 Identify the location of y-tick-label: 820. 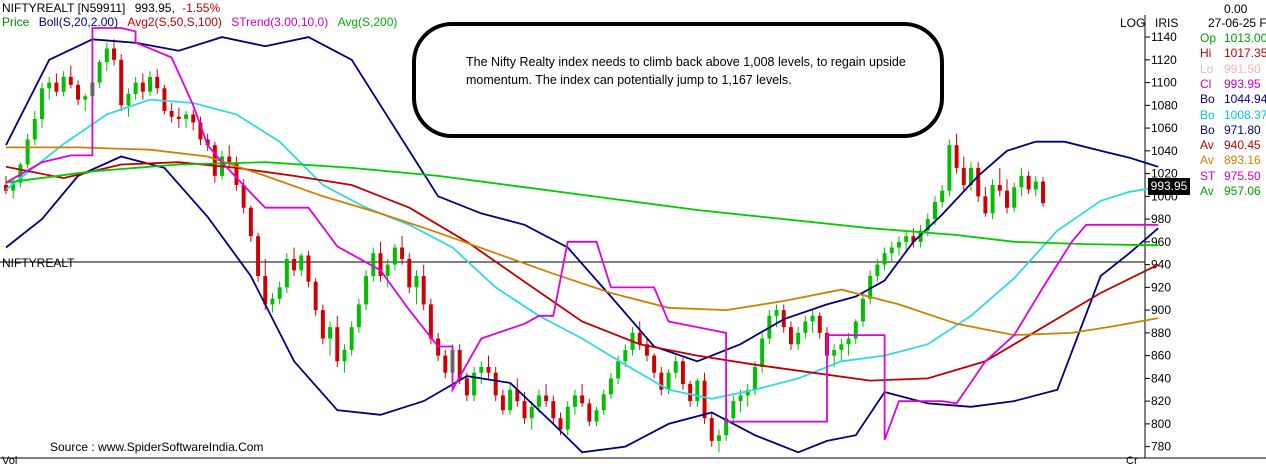
(1161, 401).